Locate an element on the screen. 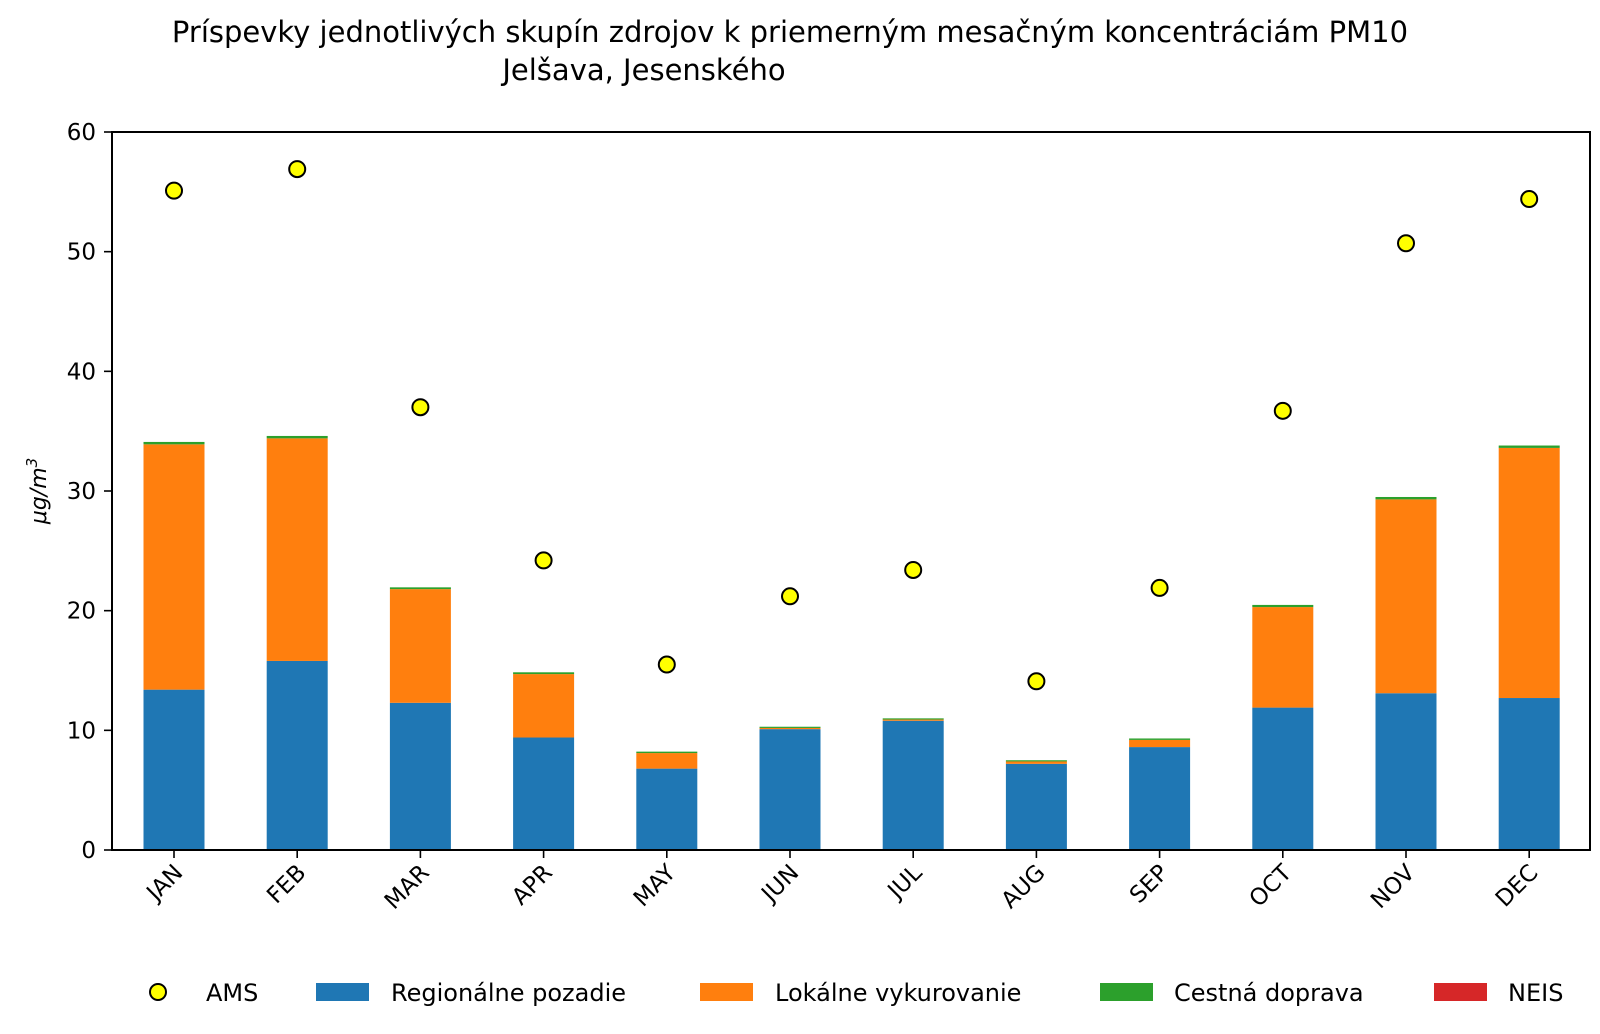  legend-swatch-cestna-doprava is located at coordinates (1126, 992).